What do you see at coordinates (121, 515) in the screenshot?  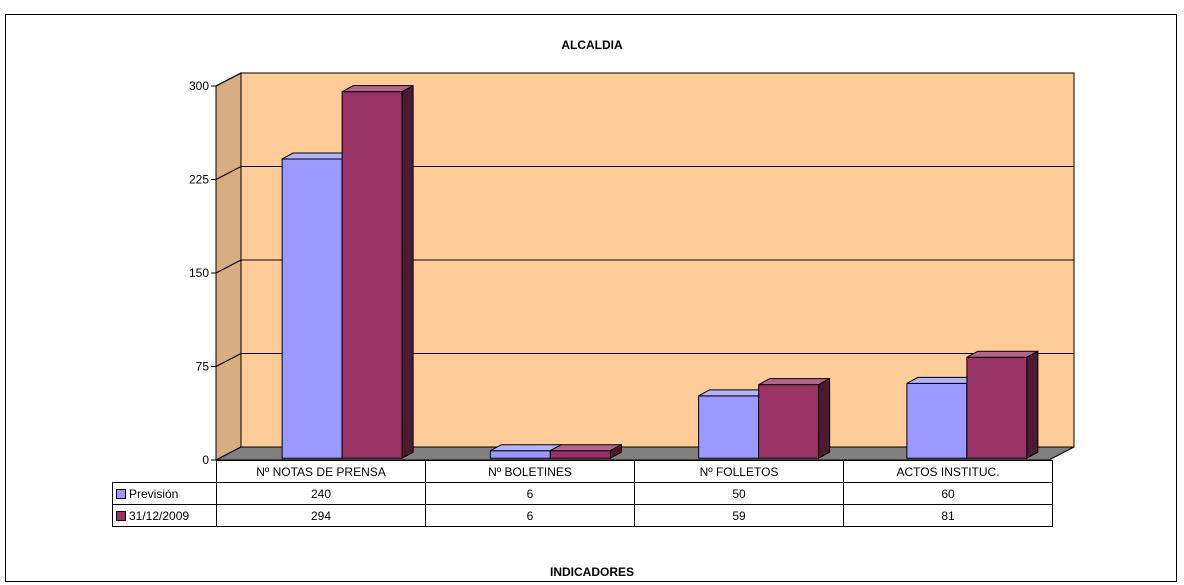 I see `legend-swatch-2009` at bounding box center [121, 515].